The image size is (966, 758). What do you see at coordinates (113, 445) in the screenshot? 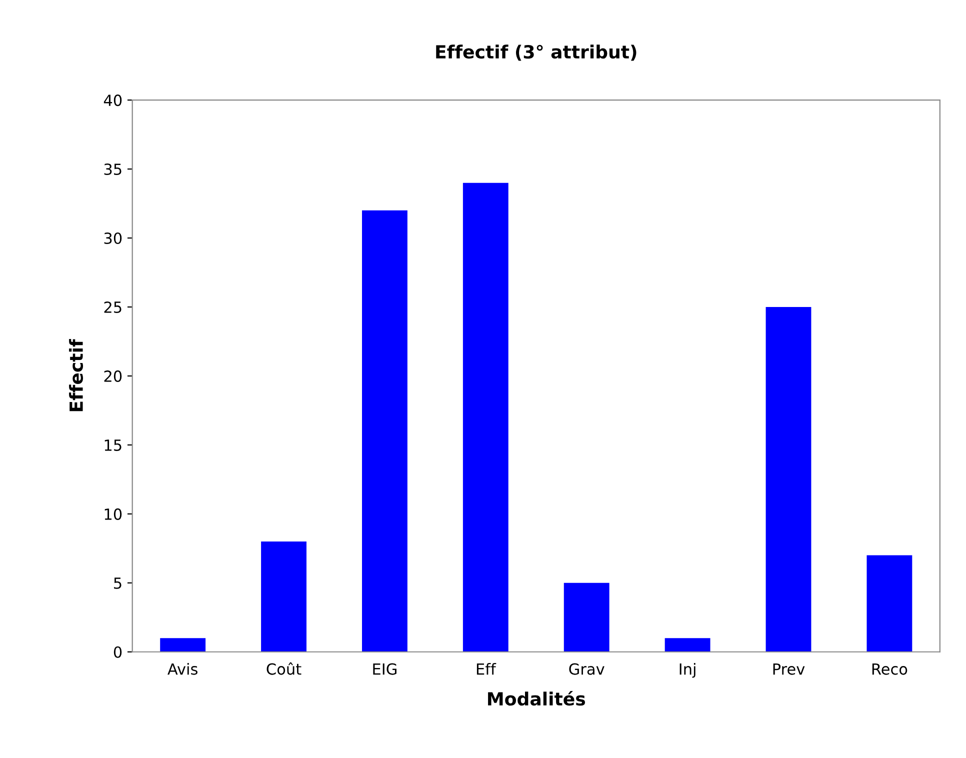
I see `y-tick-label: 15` at bounding box center [113, 445].